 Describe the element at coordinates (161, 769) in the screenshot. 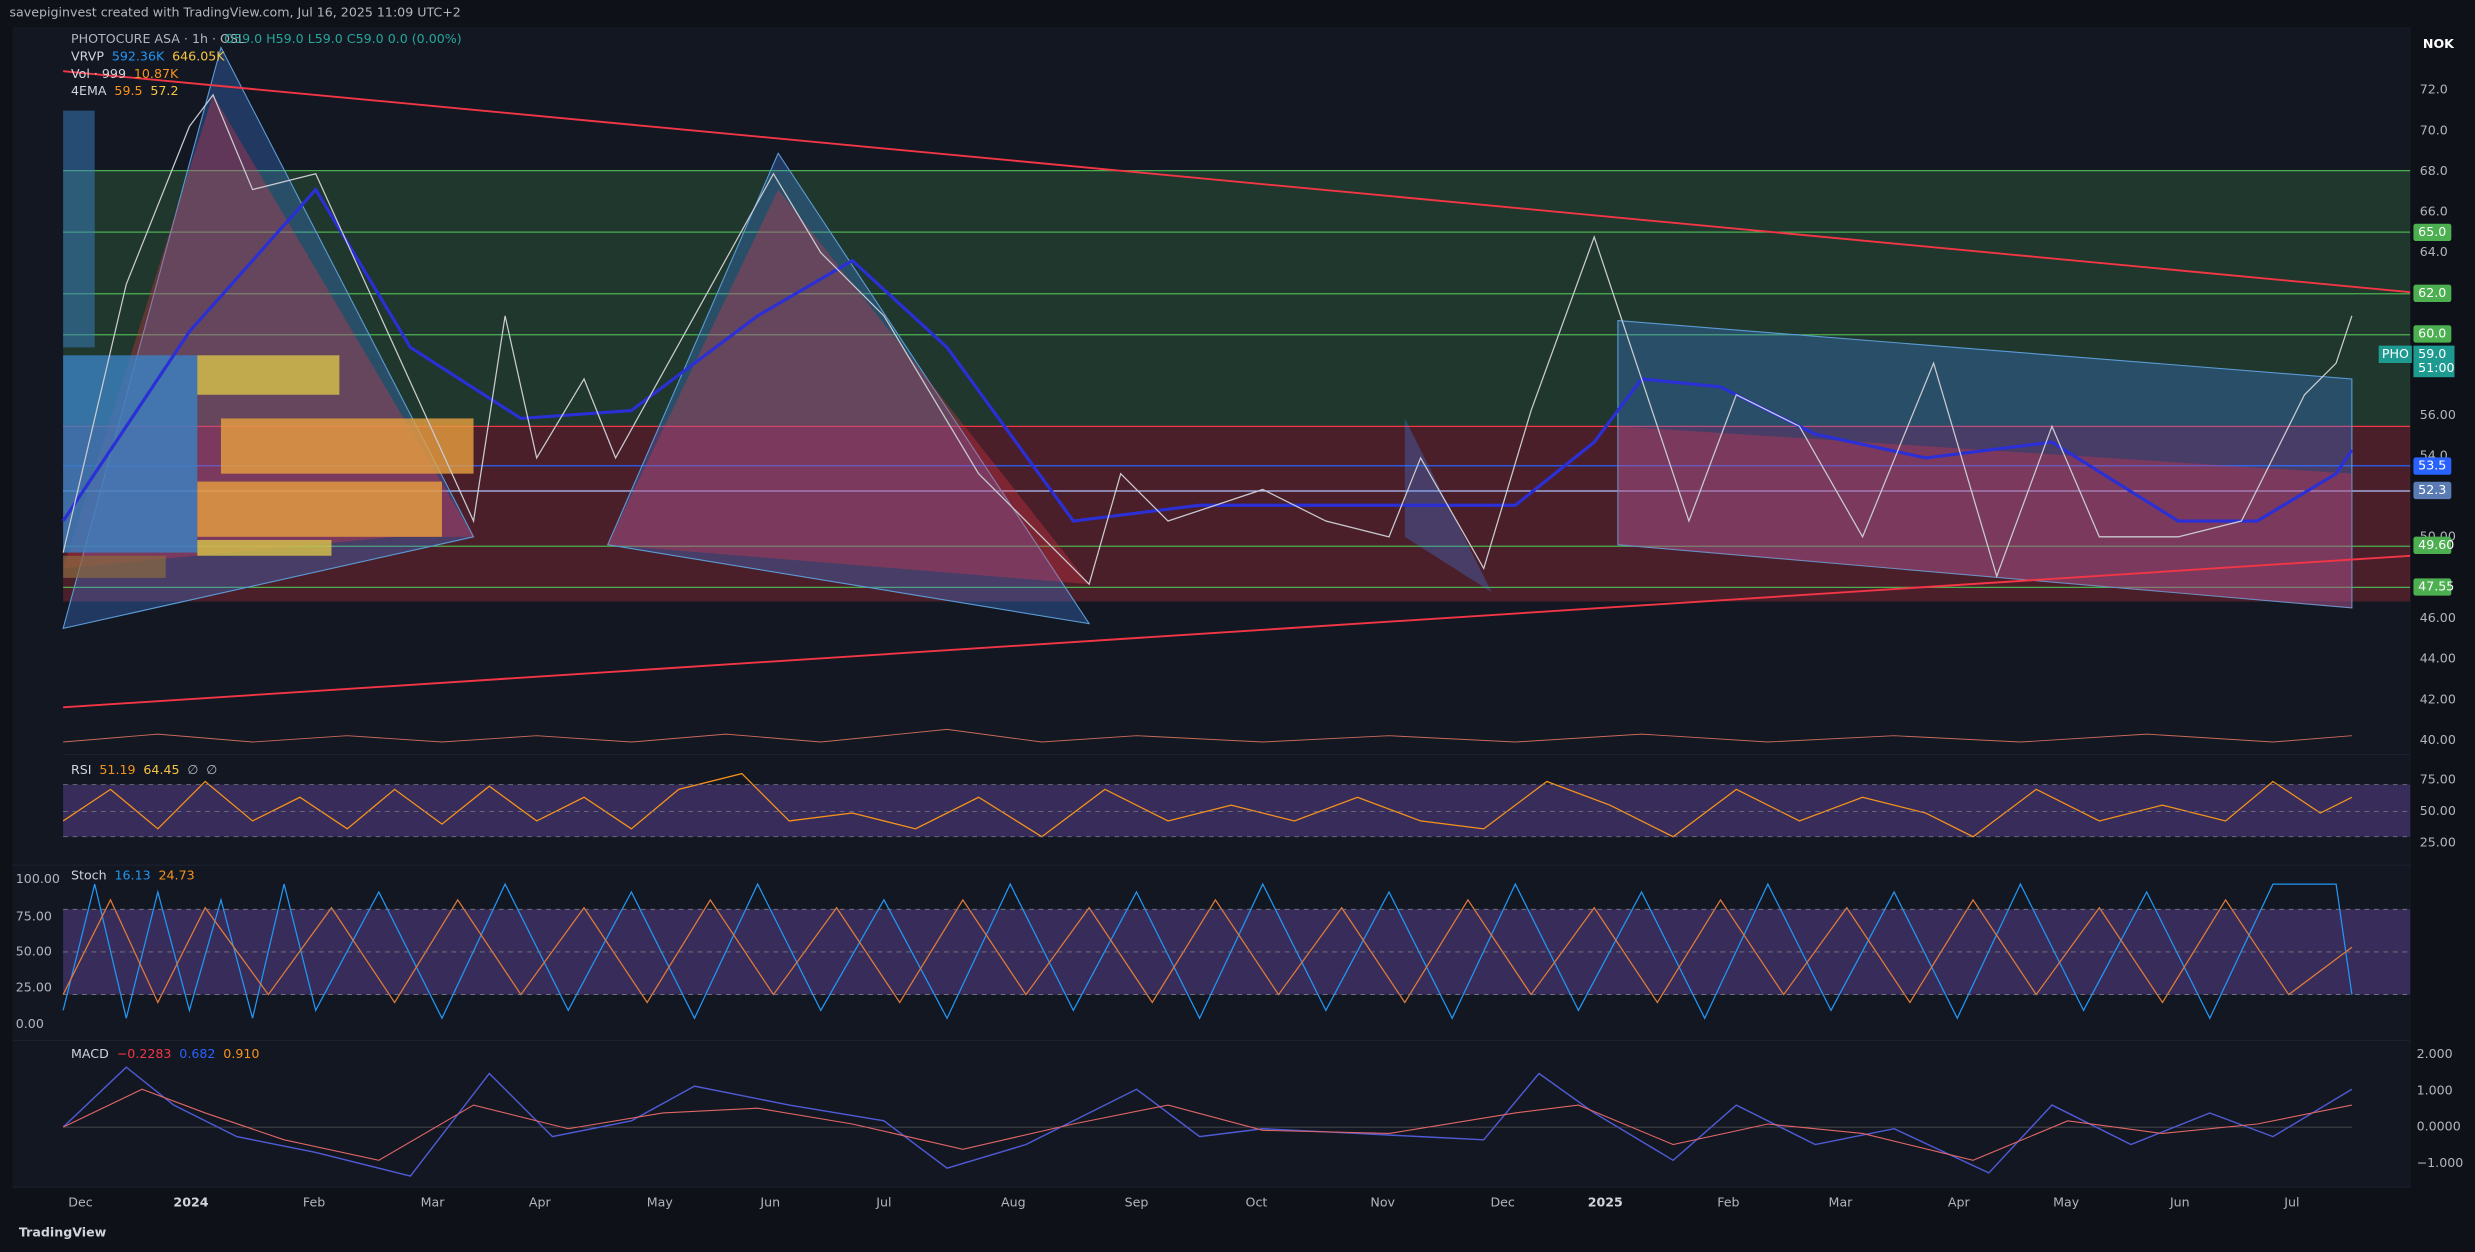

I see `legend-item: 64.45` at that location.